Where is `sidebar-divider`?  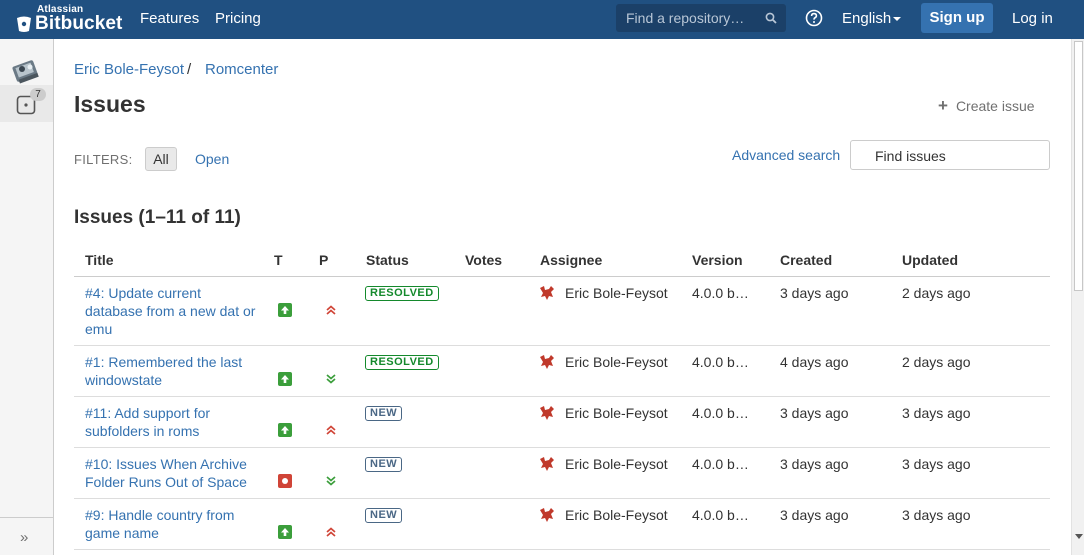
sidebar-divider is located at coordinates (26, 517).